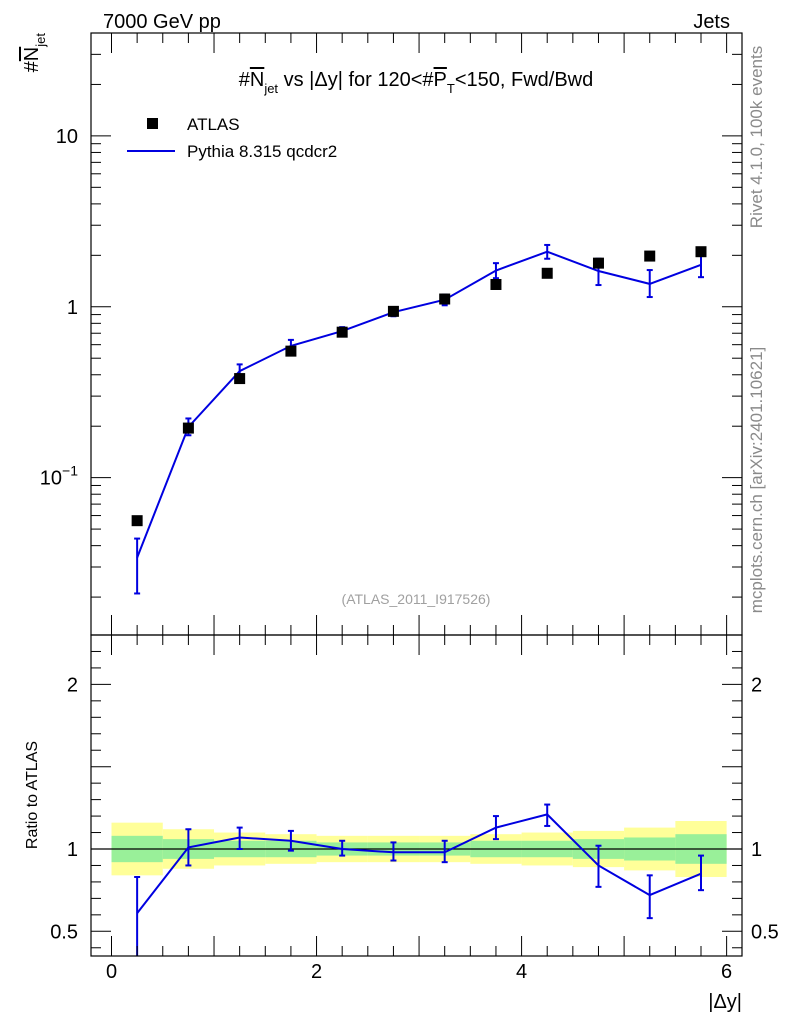  I want to click on xtick-label: 6, so click(726, 972).